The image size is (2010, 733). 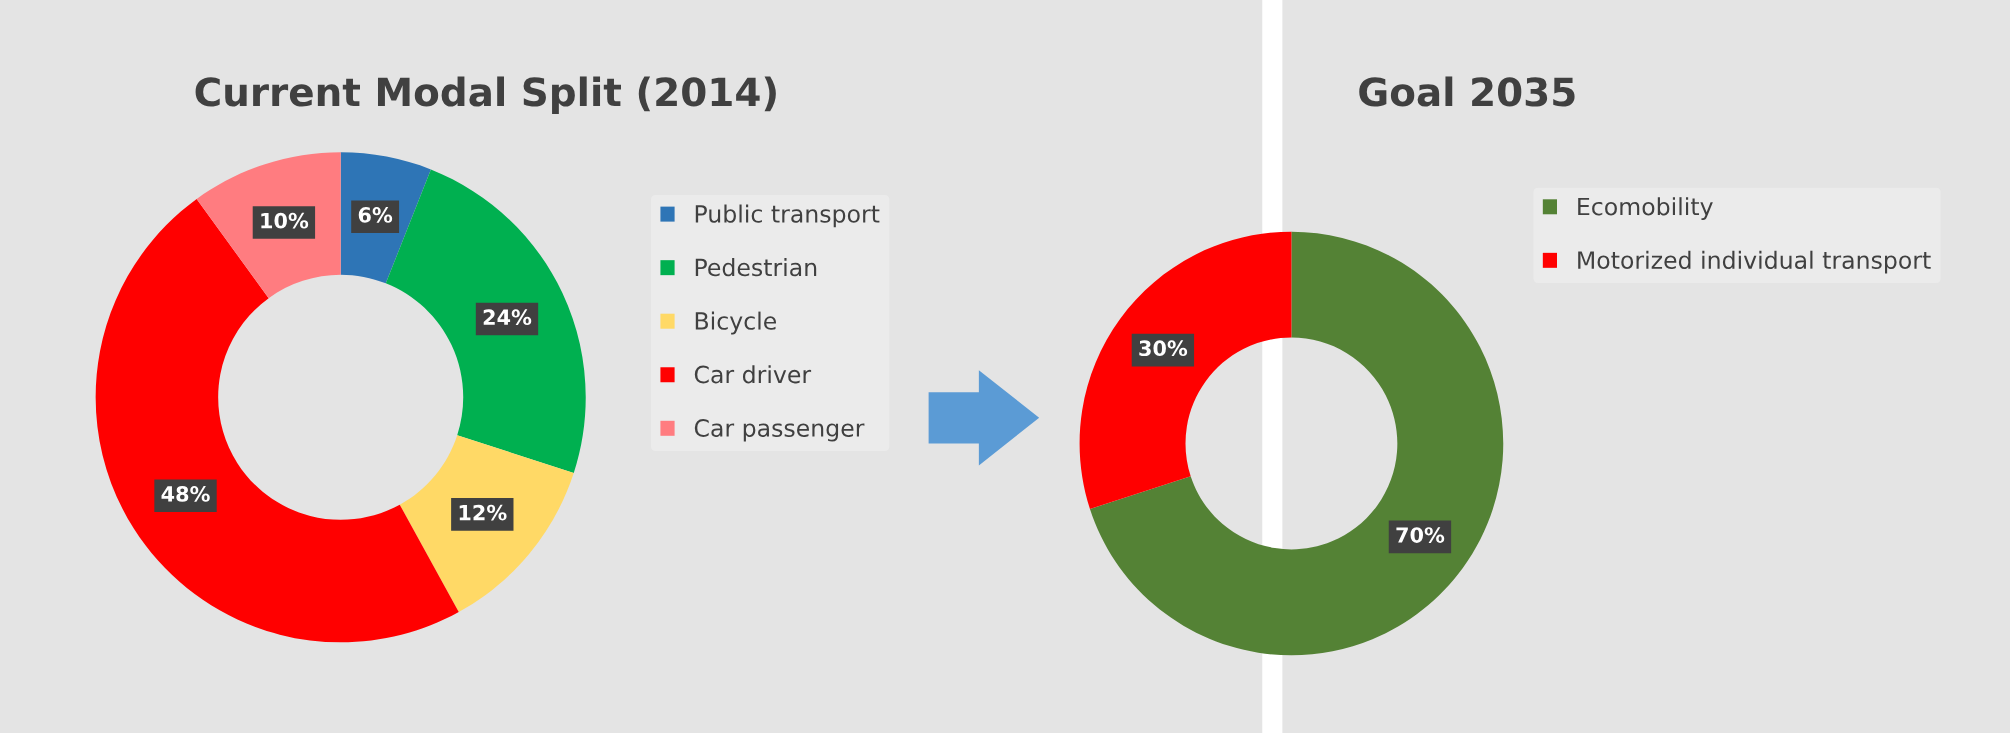 I want to click on data-label: 70%, so click(x=1420, y=535).